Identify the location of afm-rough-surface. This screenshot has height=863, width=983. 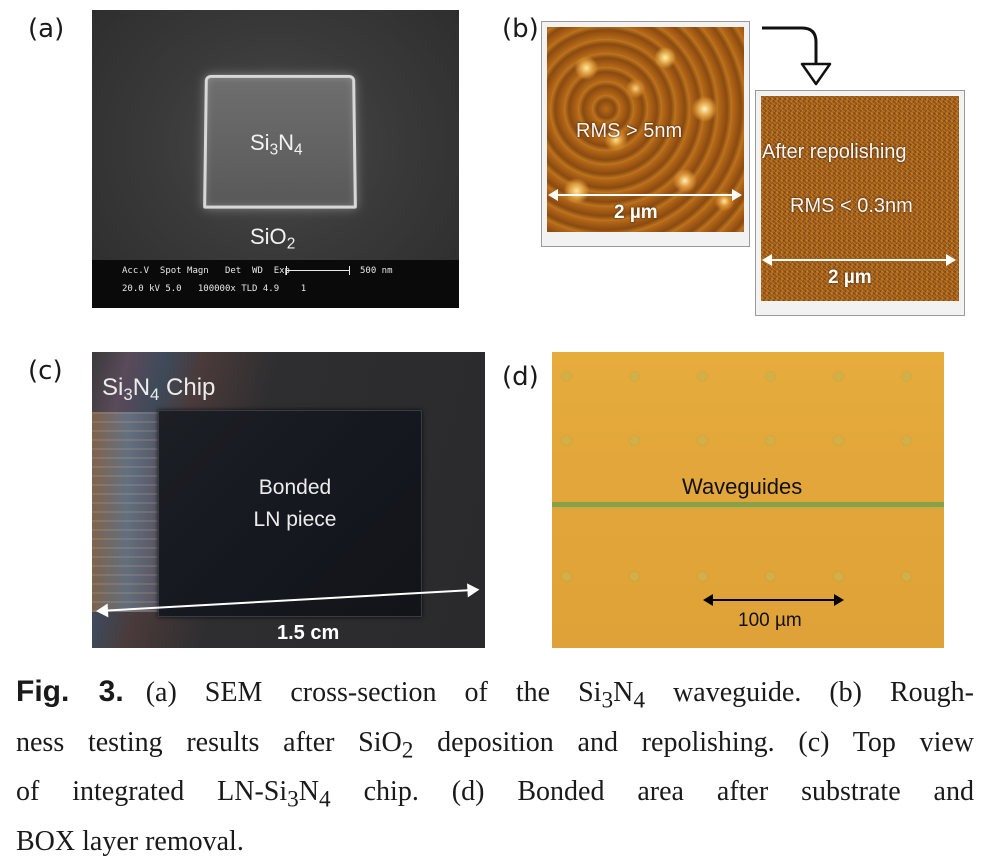
(645, 129).